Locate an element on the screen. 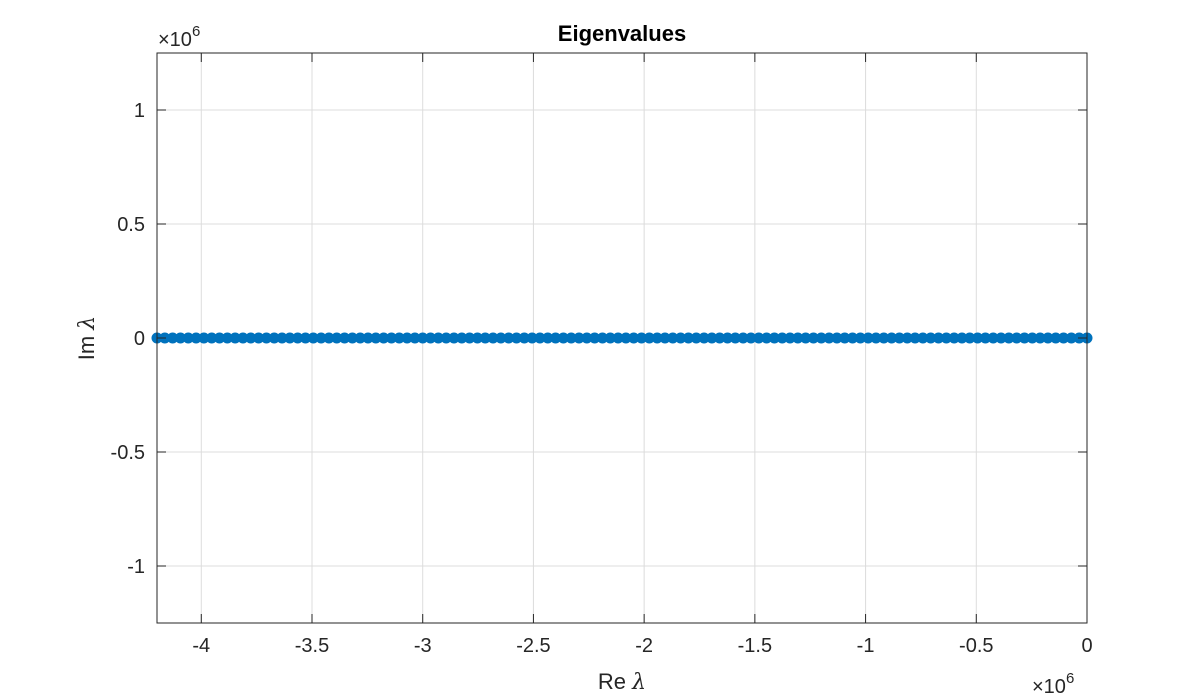 Image resolution: width=1200 pixels, height=700 pixels. x-tick-label: -2 is located at coordinates (644, 646).